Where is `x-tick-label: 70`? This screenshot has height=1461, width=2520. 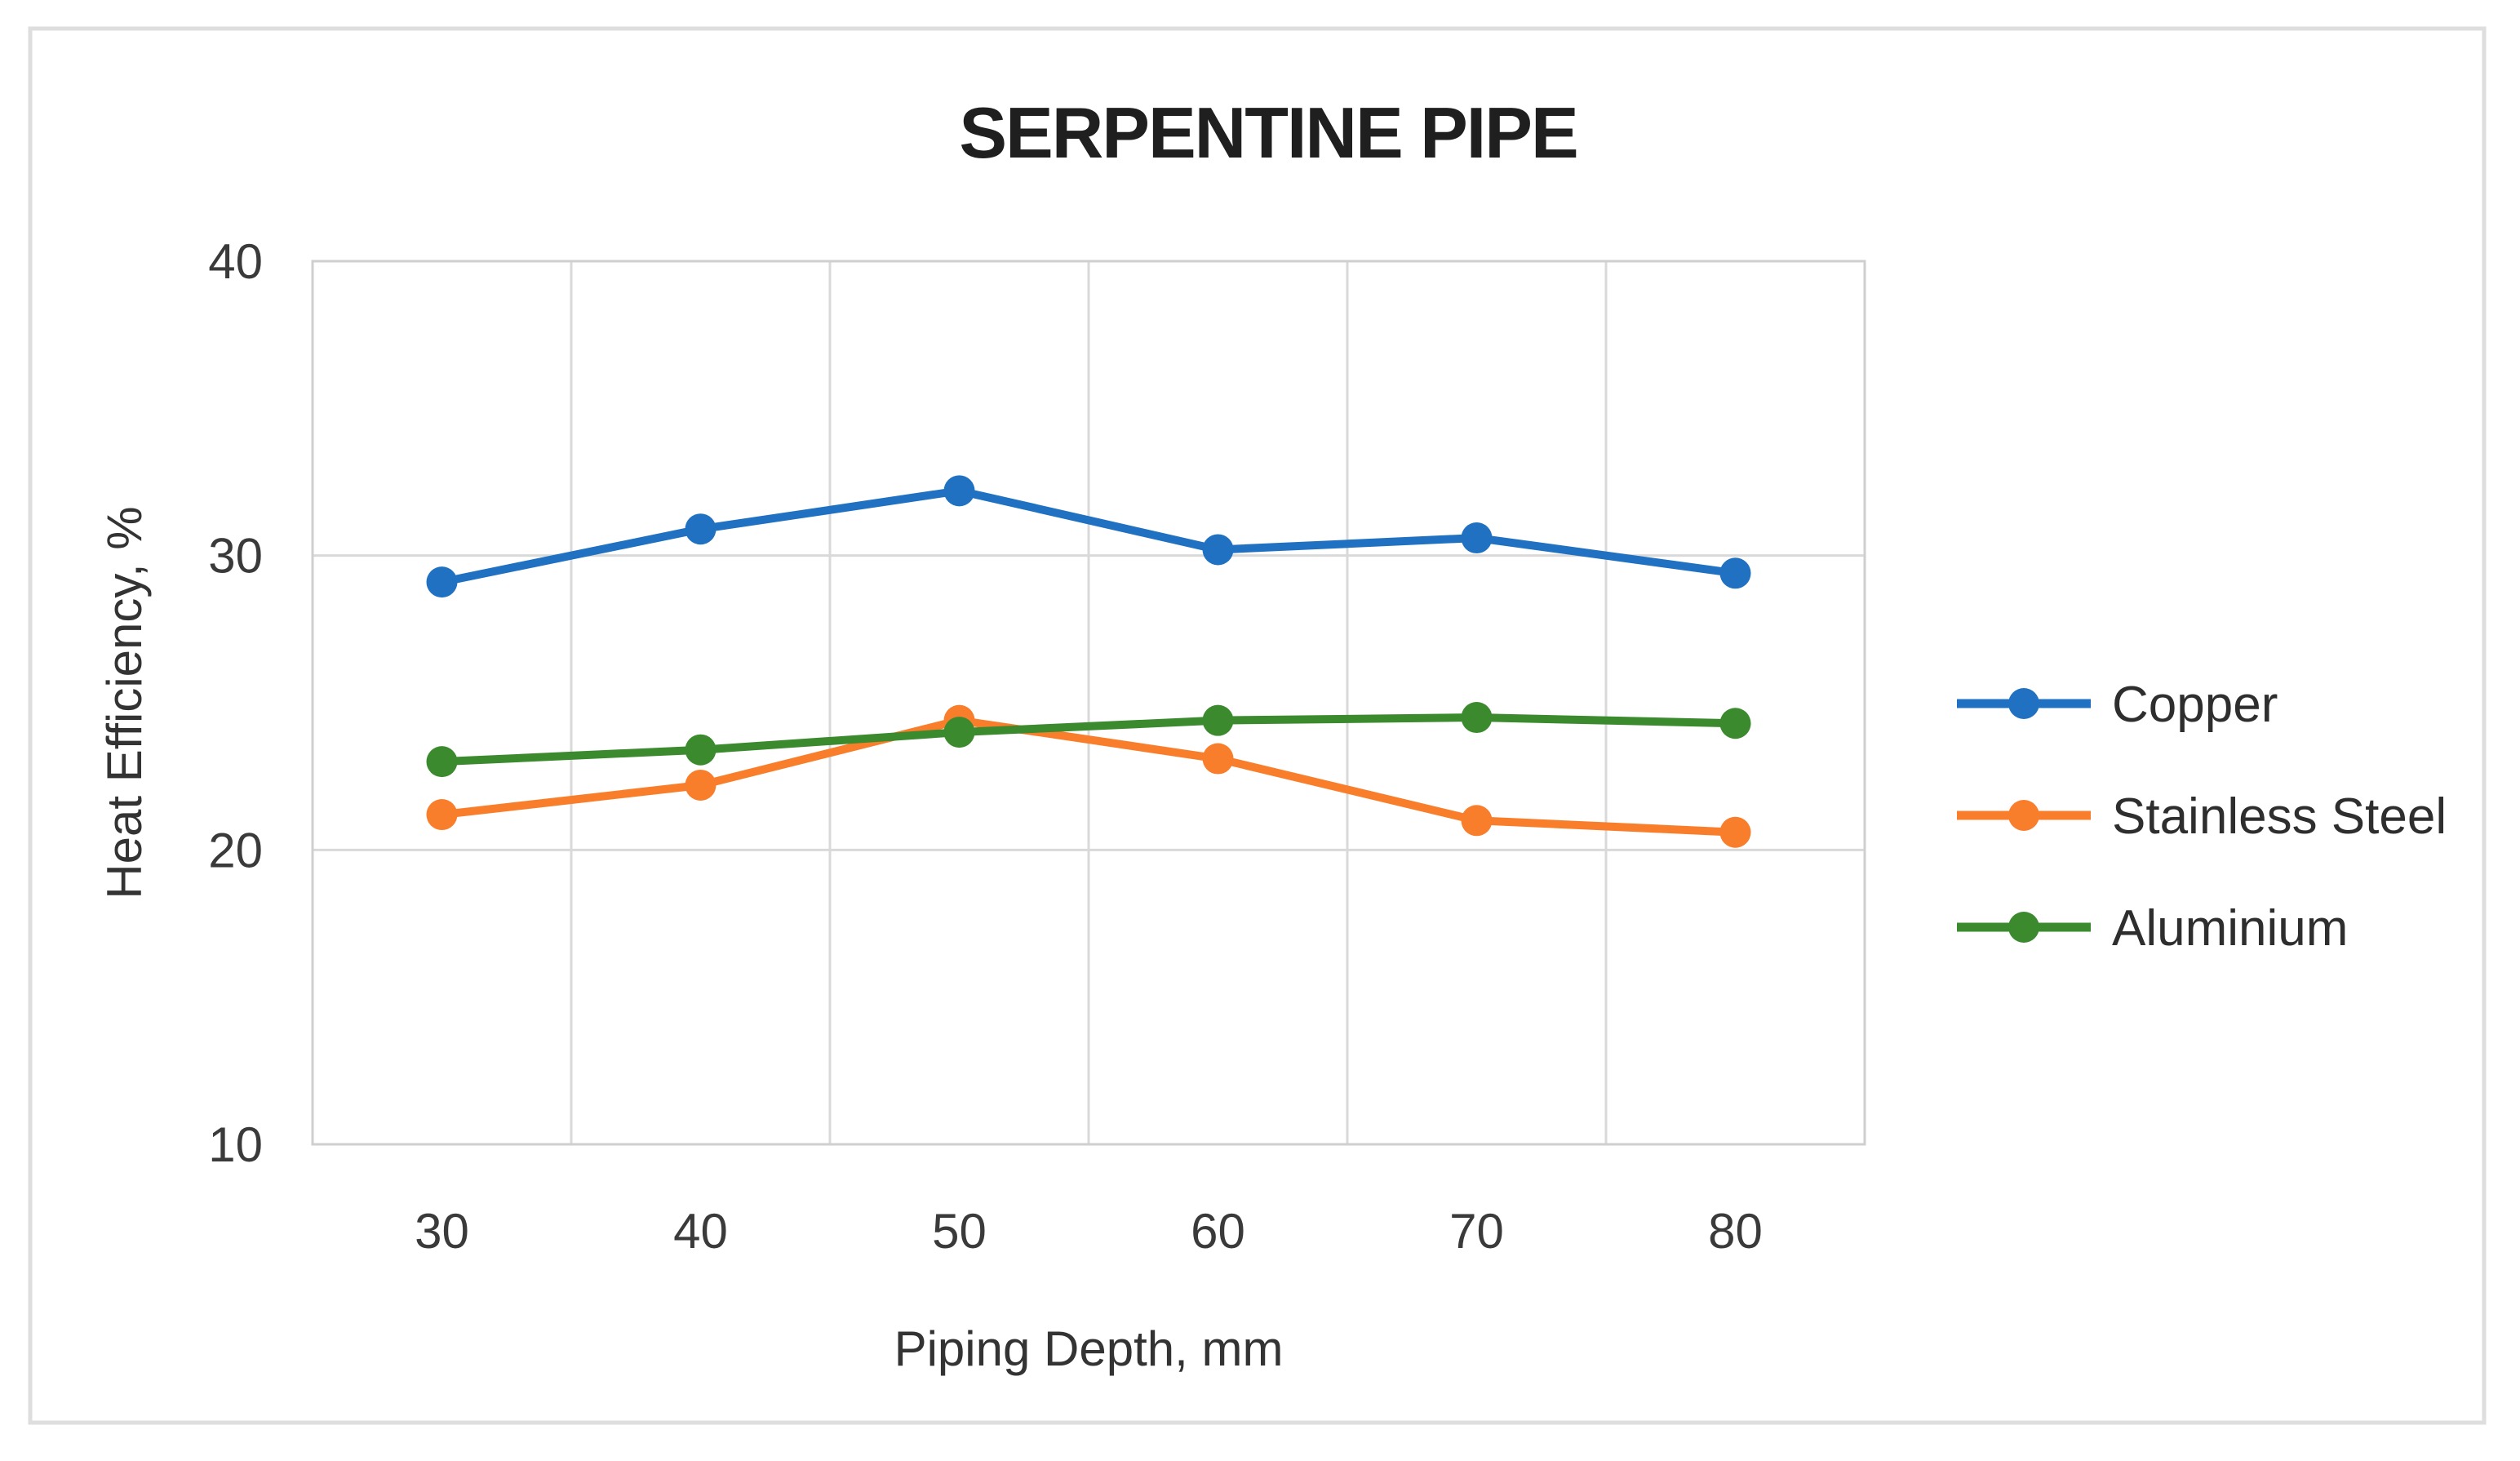 x-tick-label: 70 is located at coordinates (1477, 1231).